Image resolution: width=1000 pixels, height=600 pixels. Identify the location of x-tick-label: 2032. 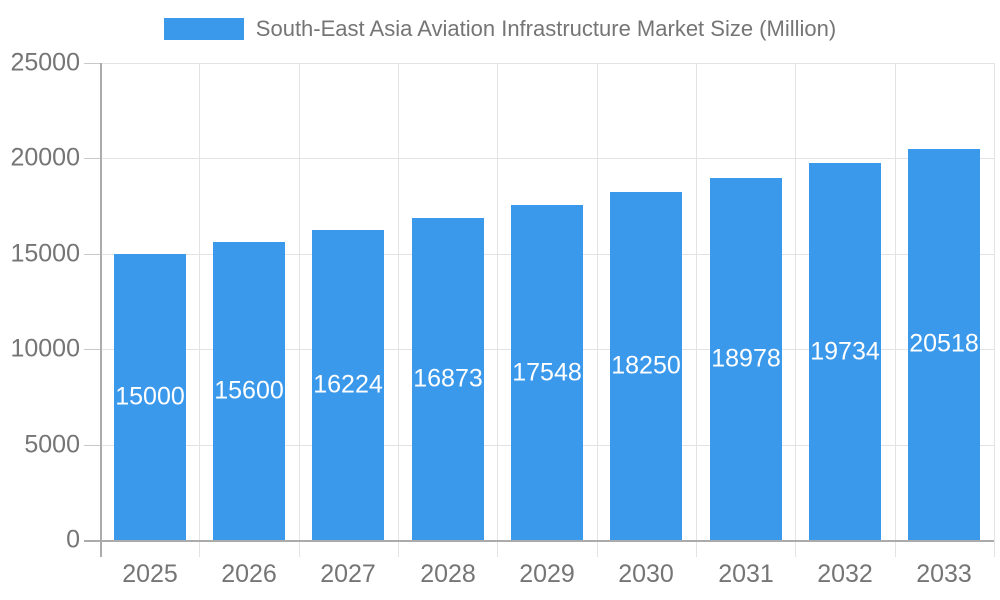
(845, 574).